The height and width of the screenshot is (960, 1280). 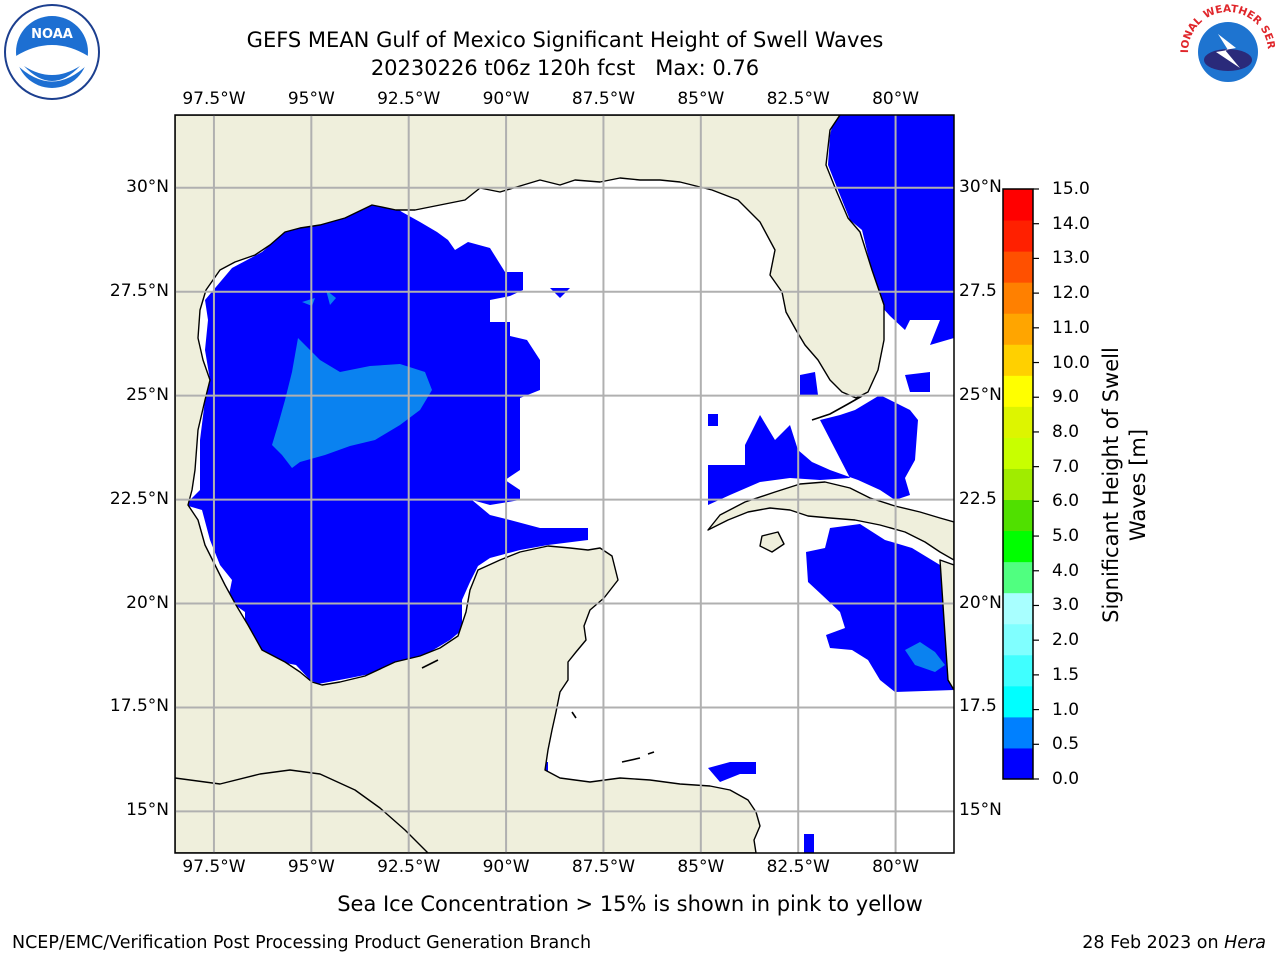 I want to click on colorbar-tick-label: 10.0, so click(x=1071, y=362).